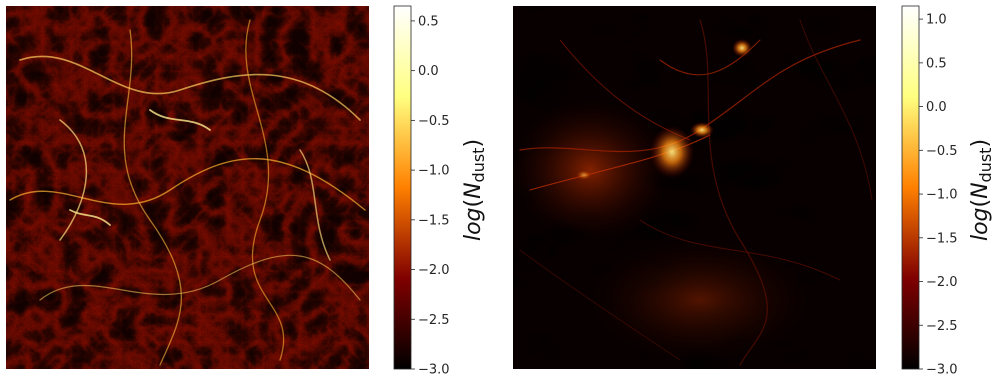  What do you see at coordinates (430, 195) in the screenshot?
I see `colorbar-left-ticks: 0.5 0.0 −0.5 −1.0 −1.5 −2.0 −2.5 −3.0` at bounding box center [430, 195].